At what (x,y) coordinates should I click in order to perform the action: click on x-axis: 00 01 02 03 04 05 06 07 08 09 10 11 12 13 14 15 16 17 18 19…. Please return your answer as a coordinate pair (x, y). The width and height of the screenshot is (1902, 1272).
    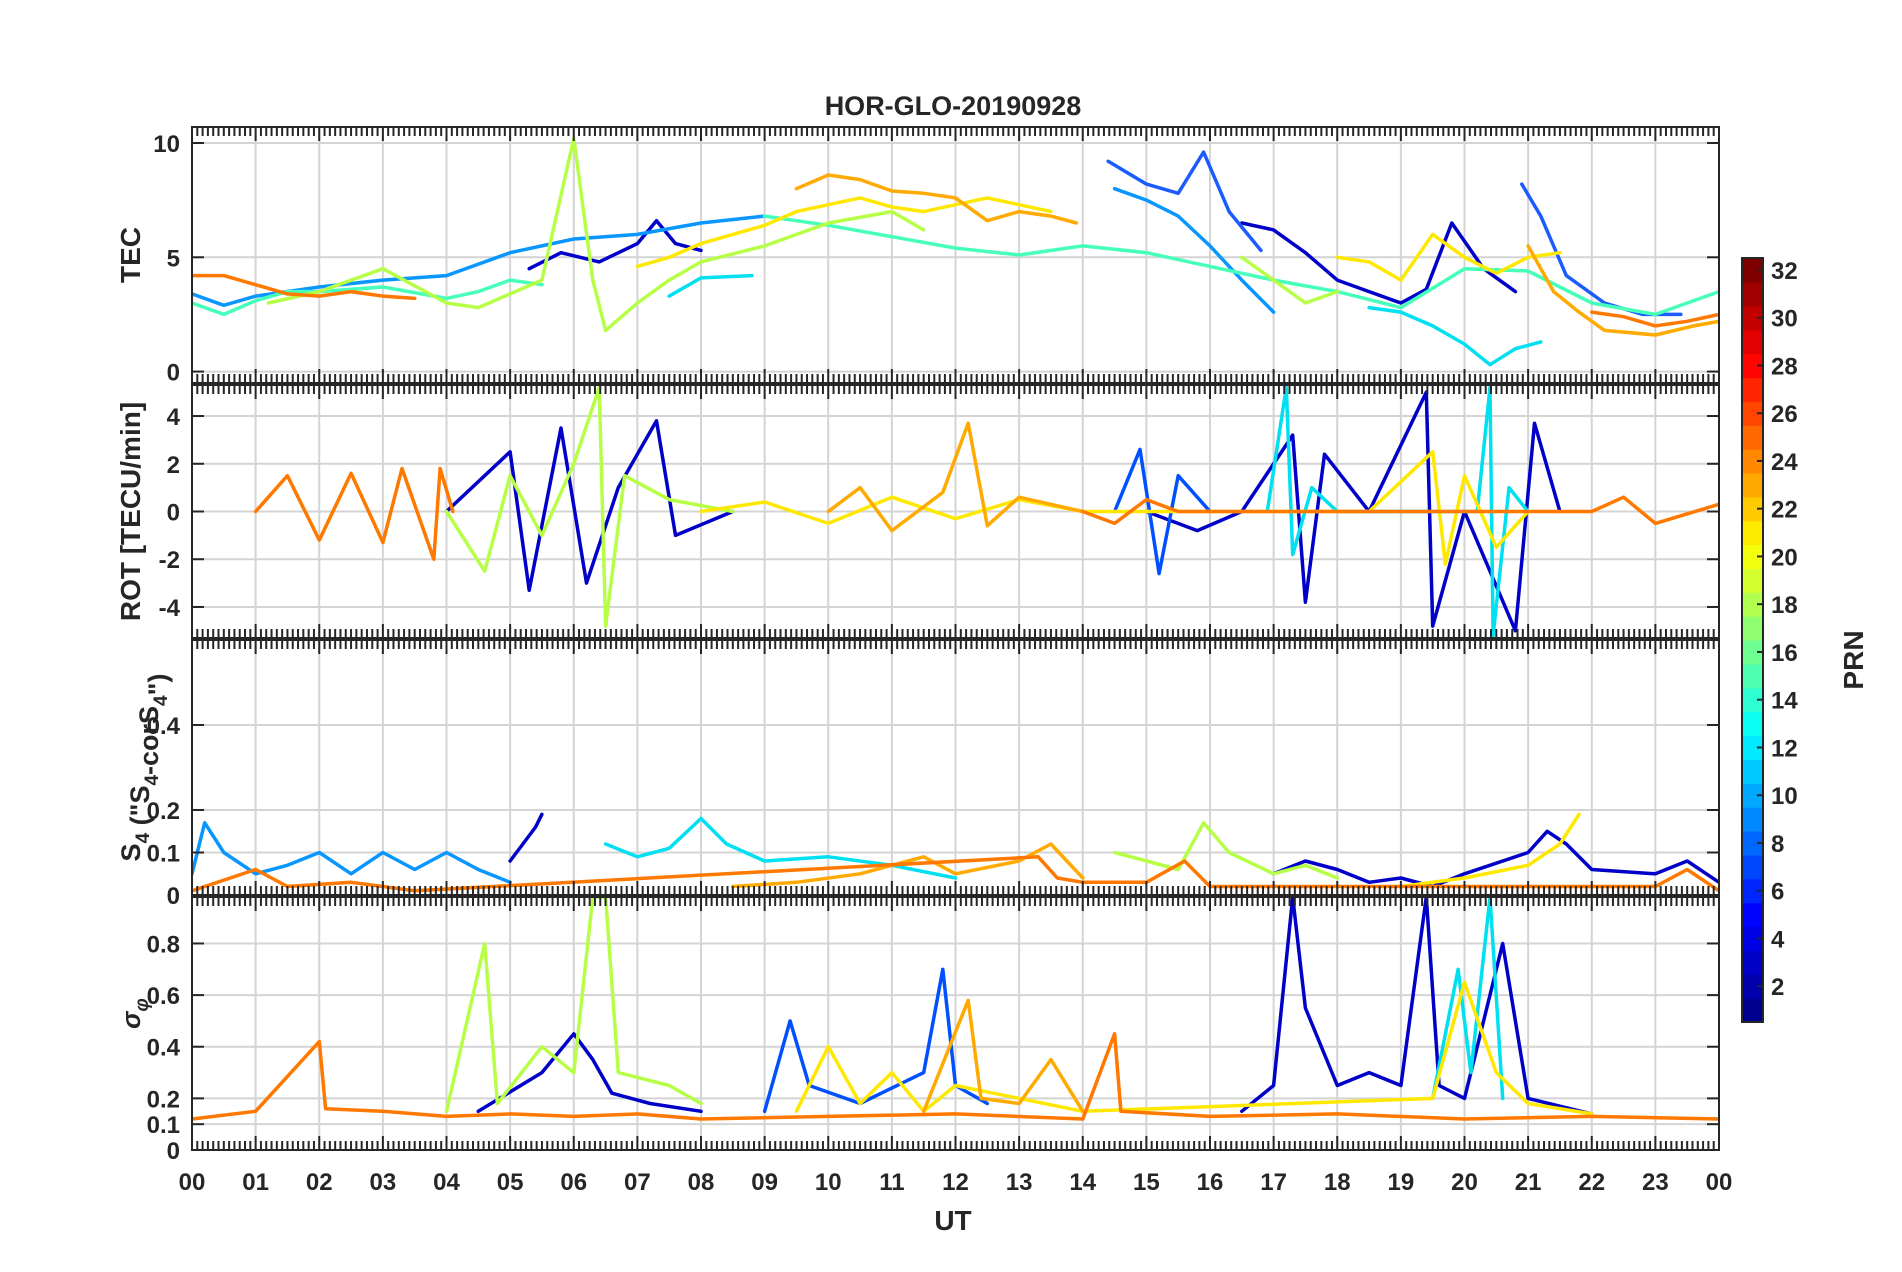
    Looking at the image, I should click on (956, 1182).